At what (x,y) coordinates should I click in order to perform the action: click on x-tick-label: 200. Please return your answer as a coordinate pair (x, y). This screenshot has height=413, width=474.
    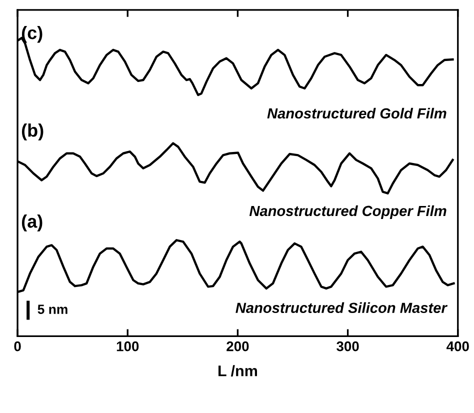
    Looking at the image, I should click on (237, 346).